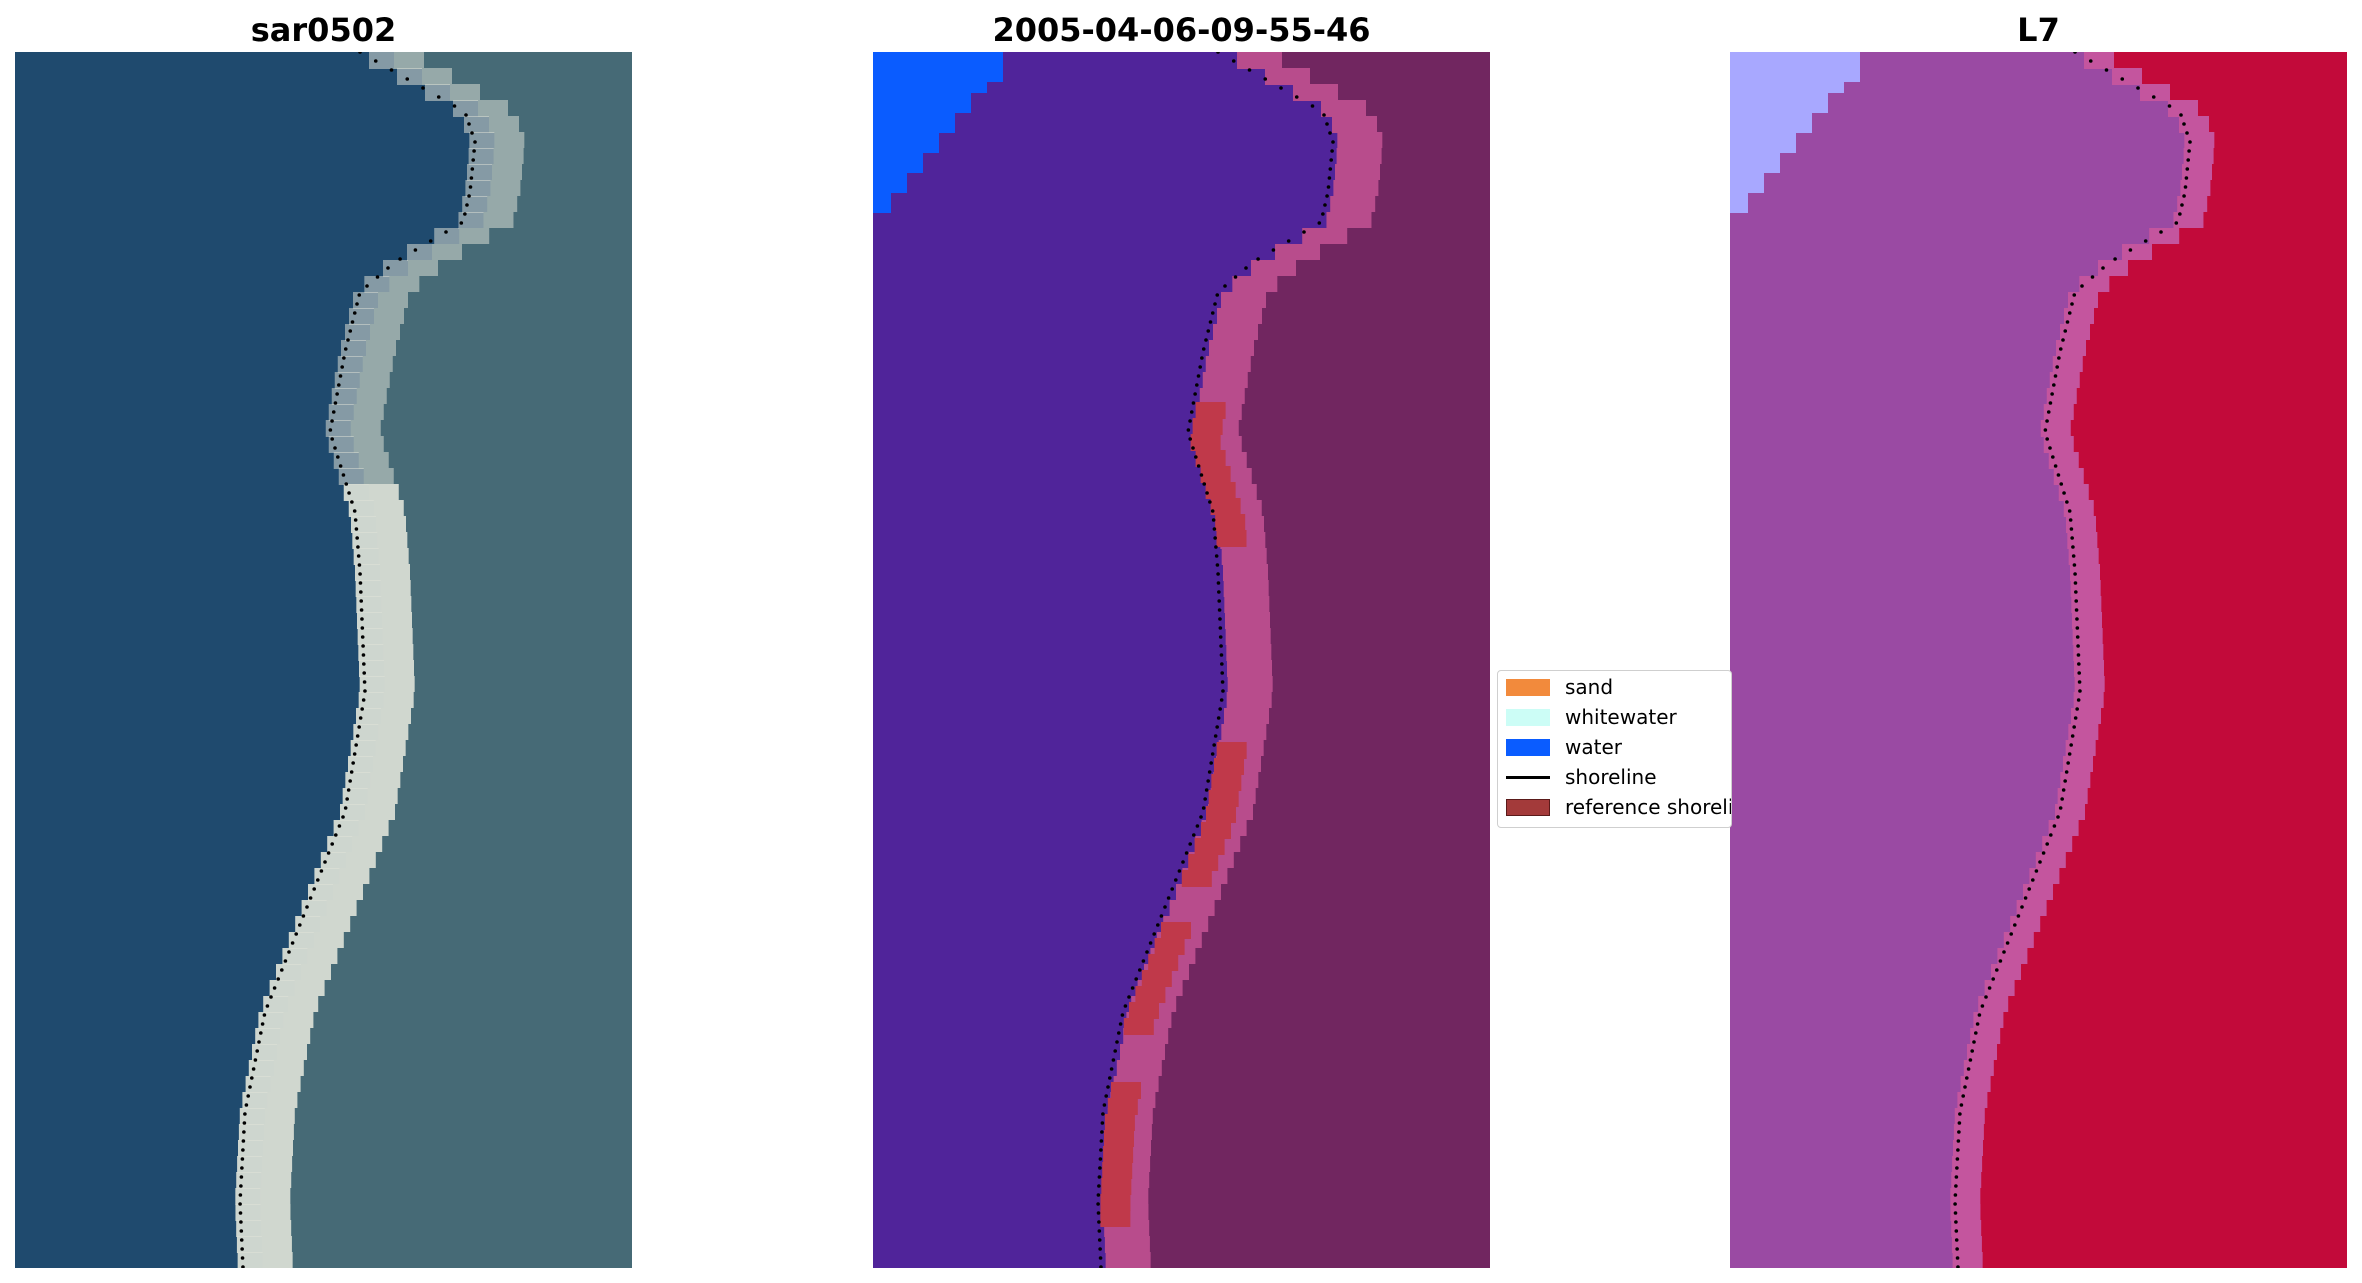 This screenshot has height=1283, width=2362. I want to click on whitewater-swatch, so click(1528, 717).